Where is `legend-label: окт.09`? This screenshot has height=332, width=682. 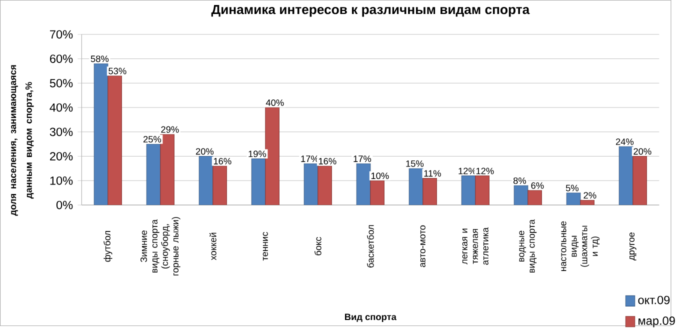
legend-label: окт.09 is located at coordinates (654, 300).